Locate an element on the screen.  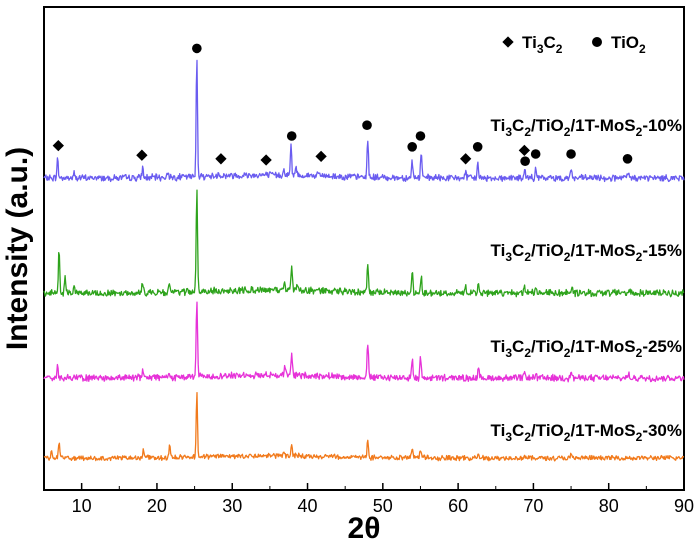
x-tick-label: 90 is located at coordinates (684, 506).